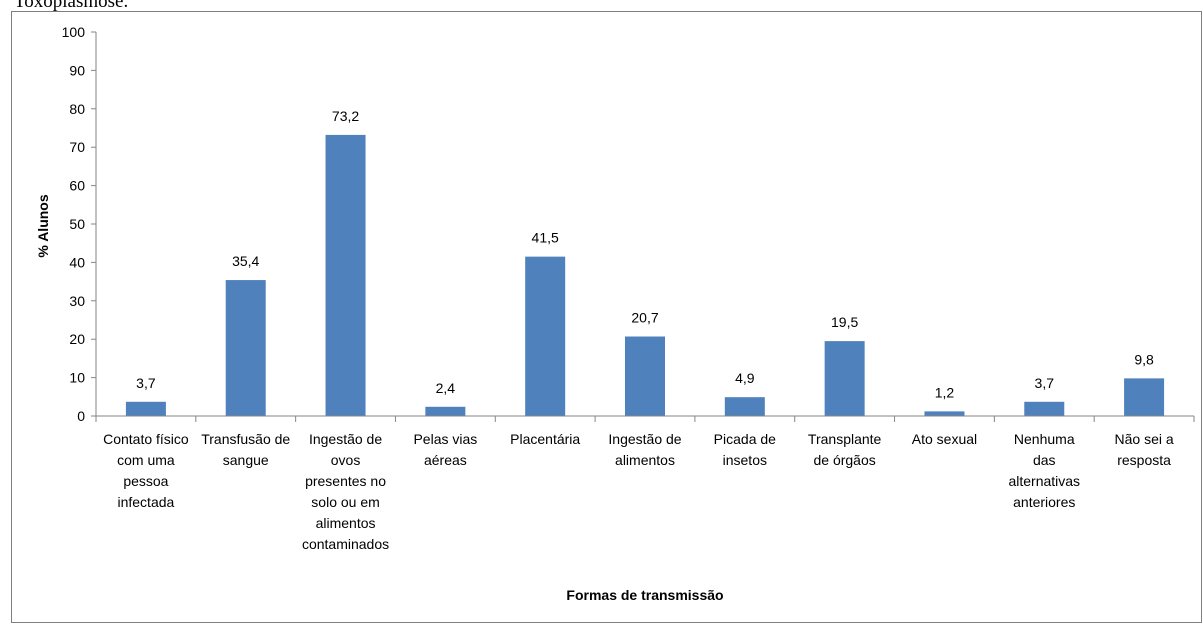 The width and height of the screenshot is (1203, 624). I want to click on x-category-label-line: aéreas, so click(445, 460).